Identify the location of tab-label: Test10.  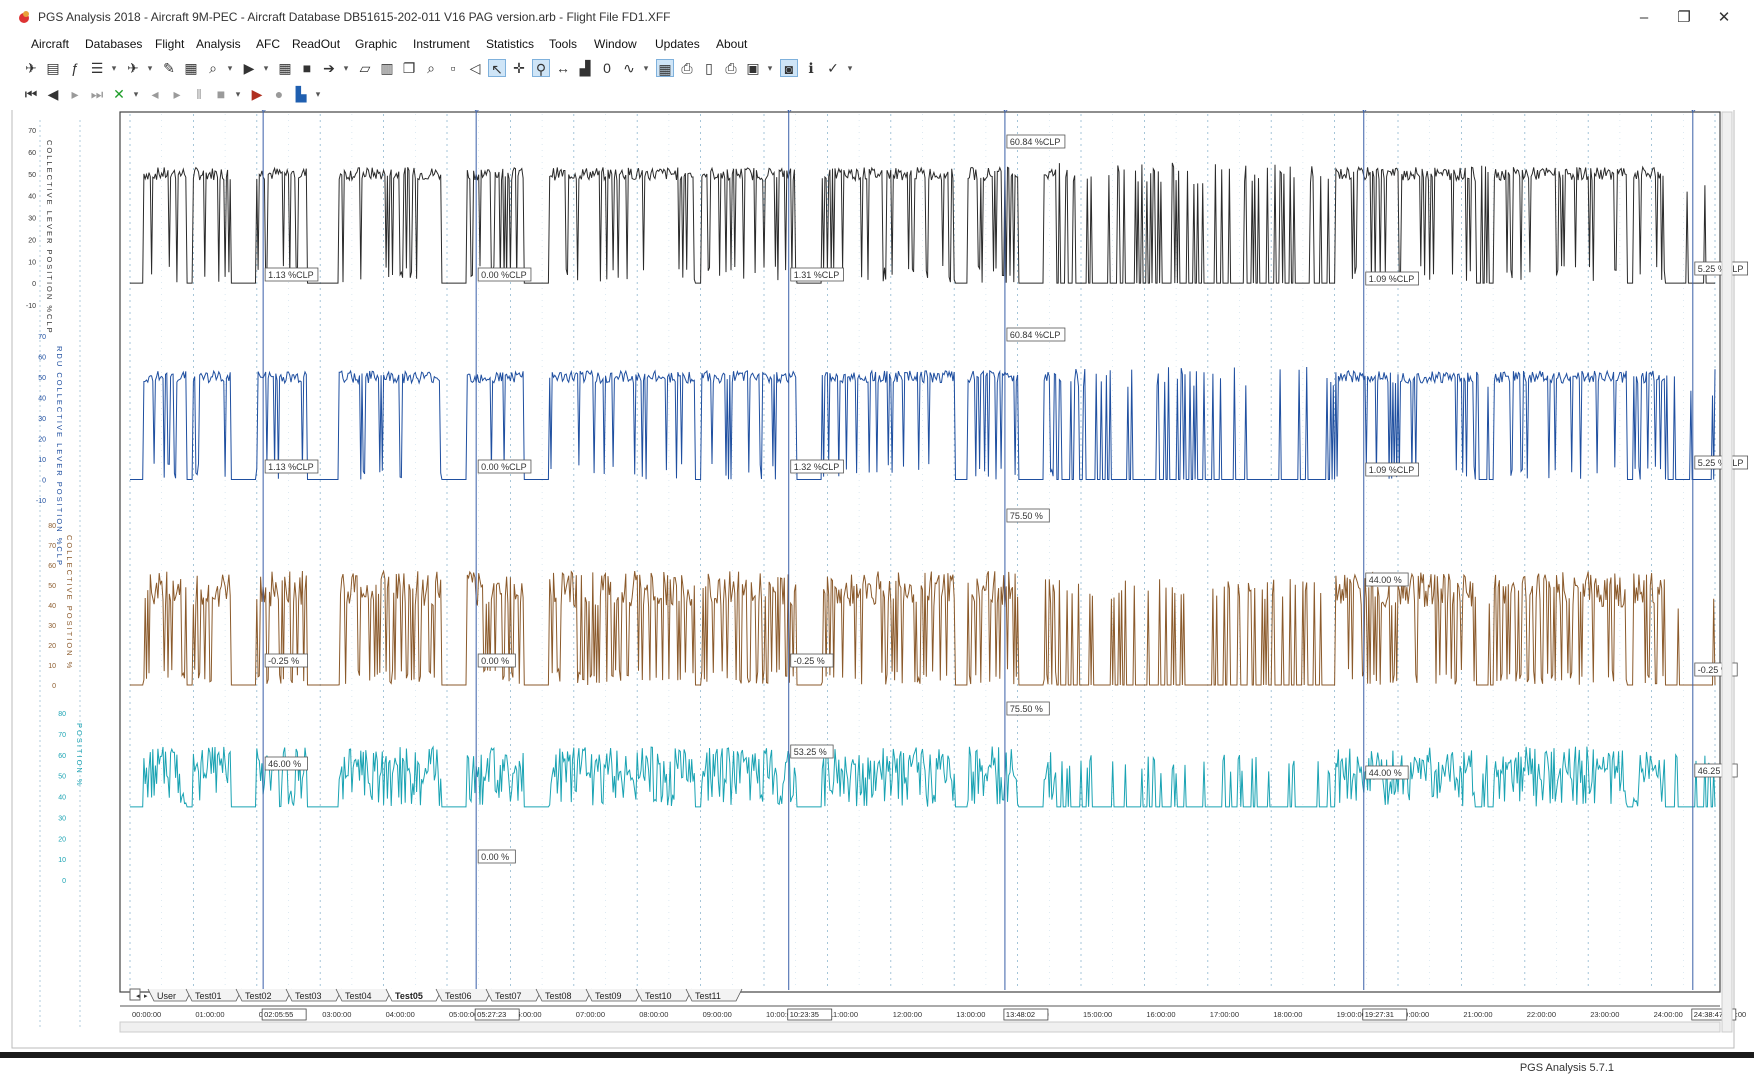
(658, 996).